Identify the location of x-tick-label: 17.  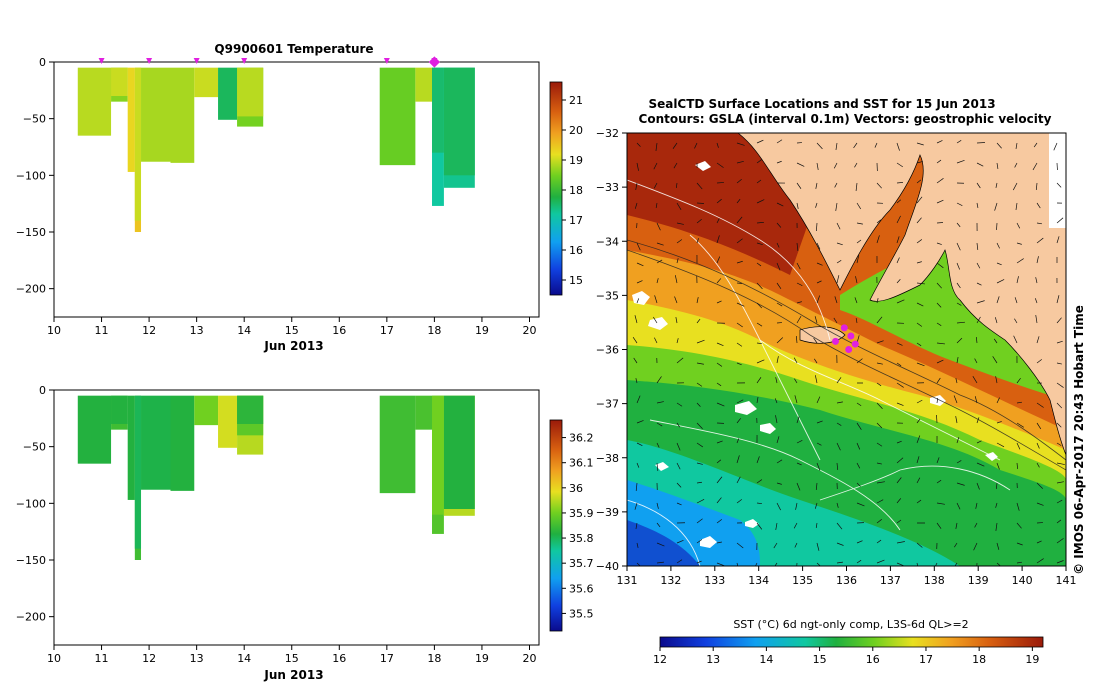
(387, 658).